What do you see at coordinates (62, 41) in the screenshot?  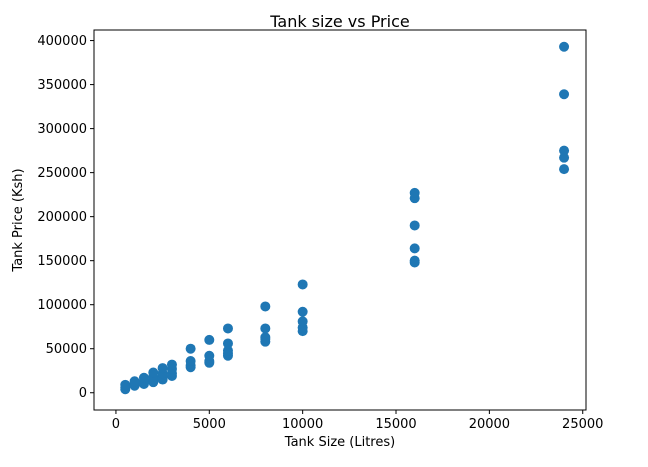 I see `y-tick-label: 400000` at bounding box center [62, 41].